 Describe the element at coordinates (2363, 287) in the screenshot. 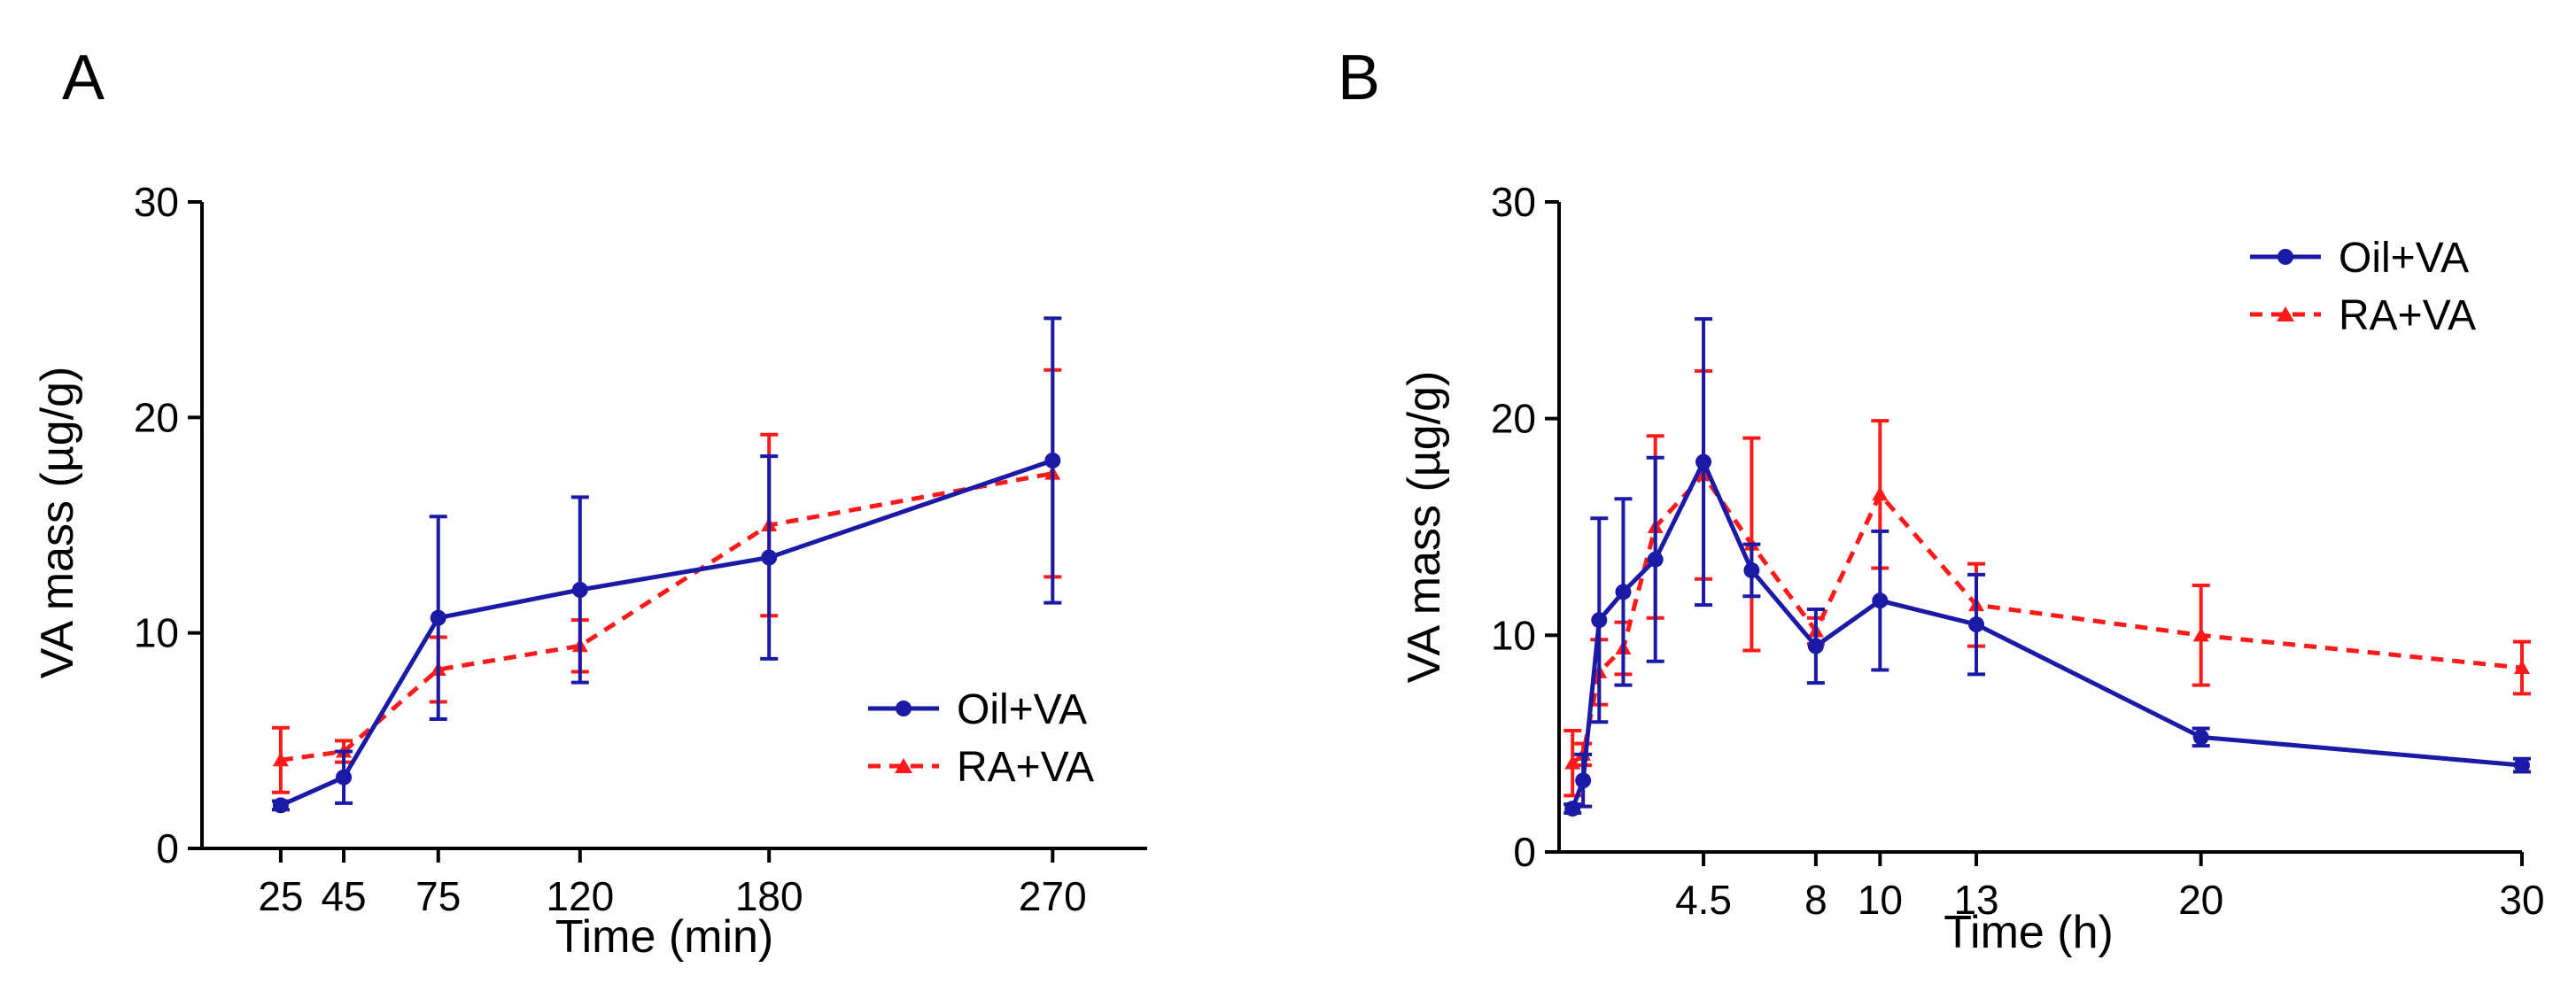

I see `panel-b-legend: Oil+VA RA+VA` at that location.